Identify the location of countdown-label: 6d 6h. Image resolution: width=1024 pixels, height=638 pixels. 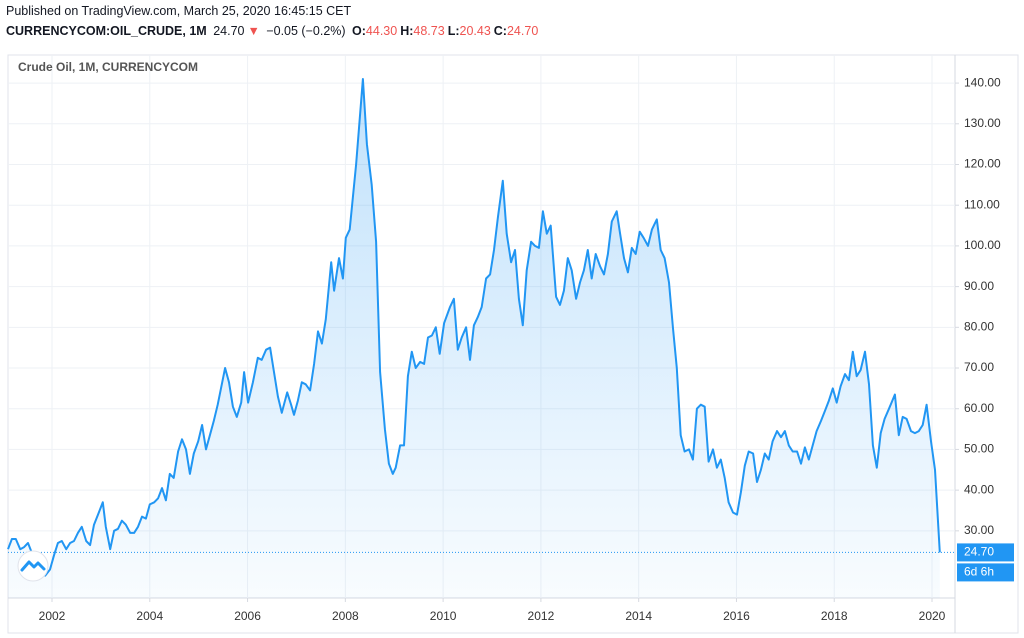
(979, 572).